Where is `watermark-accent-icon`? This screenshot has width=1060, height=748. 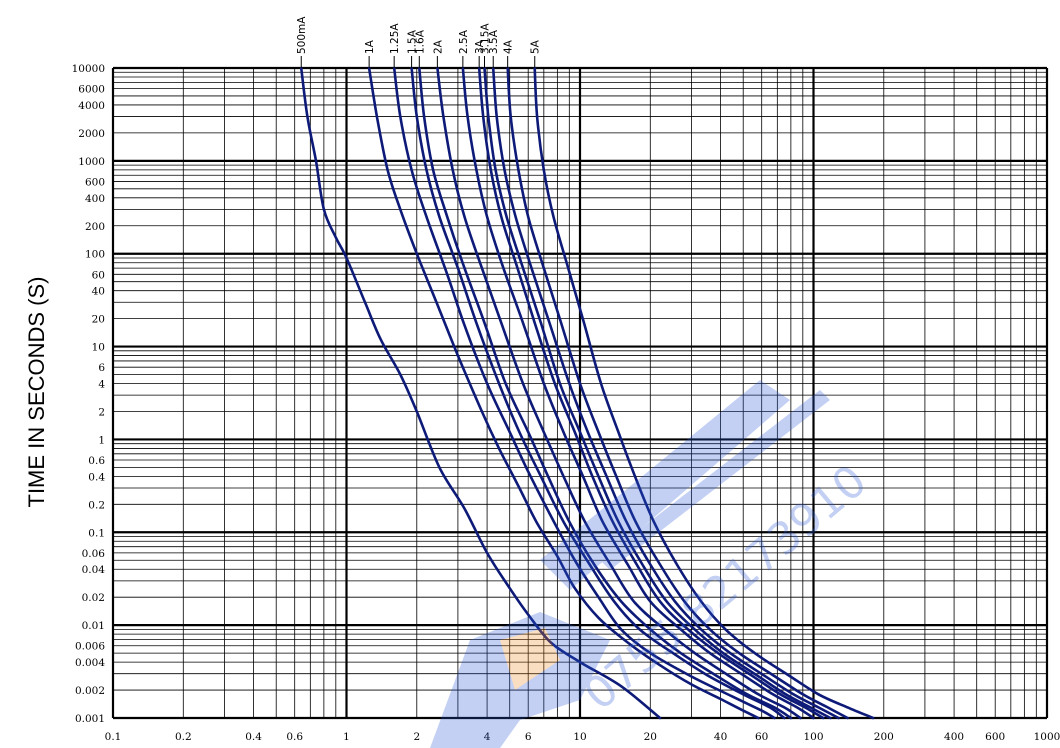
watermark-accent-icon is located at coordinates (530, 659).